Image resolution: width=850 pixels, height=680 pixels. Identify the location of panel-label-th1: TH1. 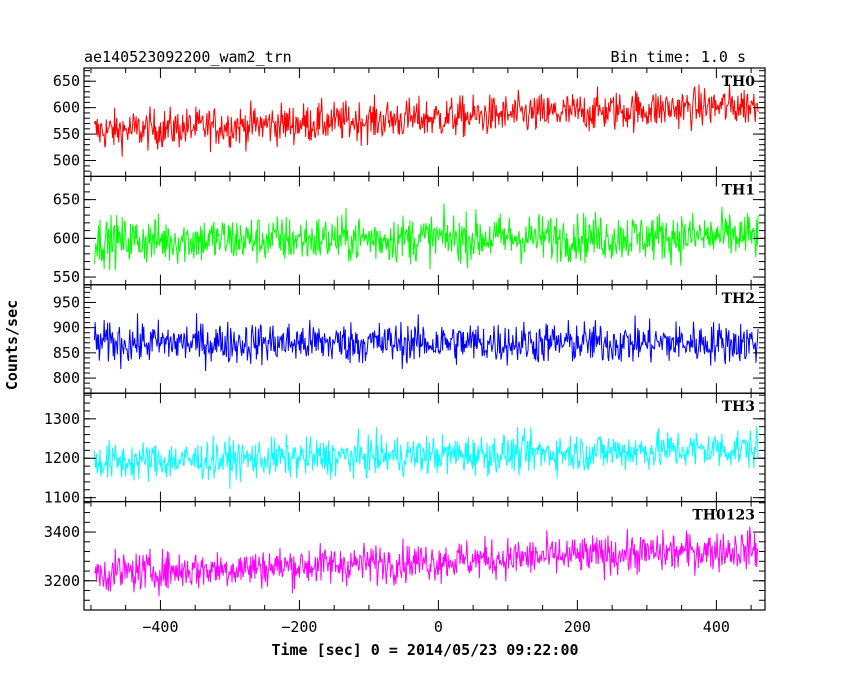
(738, 190).